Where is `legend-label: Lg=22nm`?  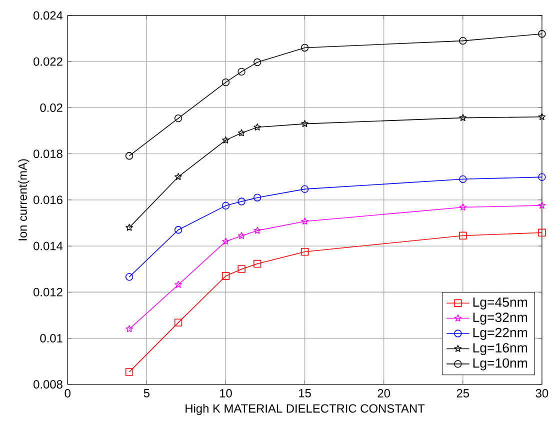 legend-label: Lg=22nm is located at coordinates (500, 334).